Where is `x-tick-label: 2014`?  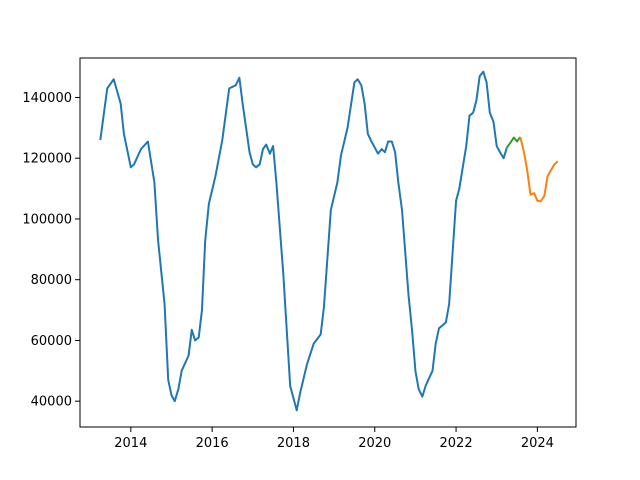
x-tick-label: 2014 is located at coordinates (130, 443).